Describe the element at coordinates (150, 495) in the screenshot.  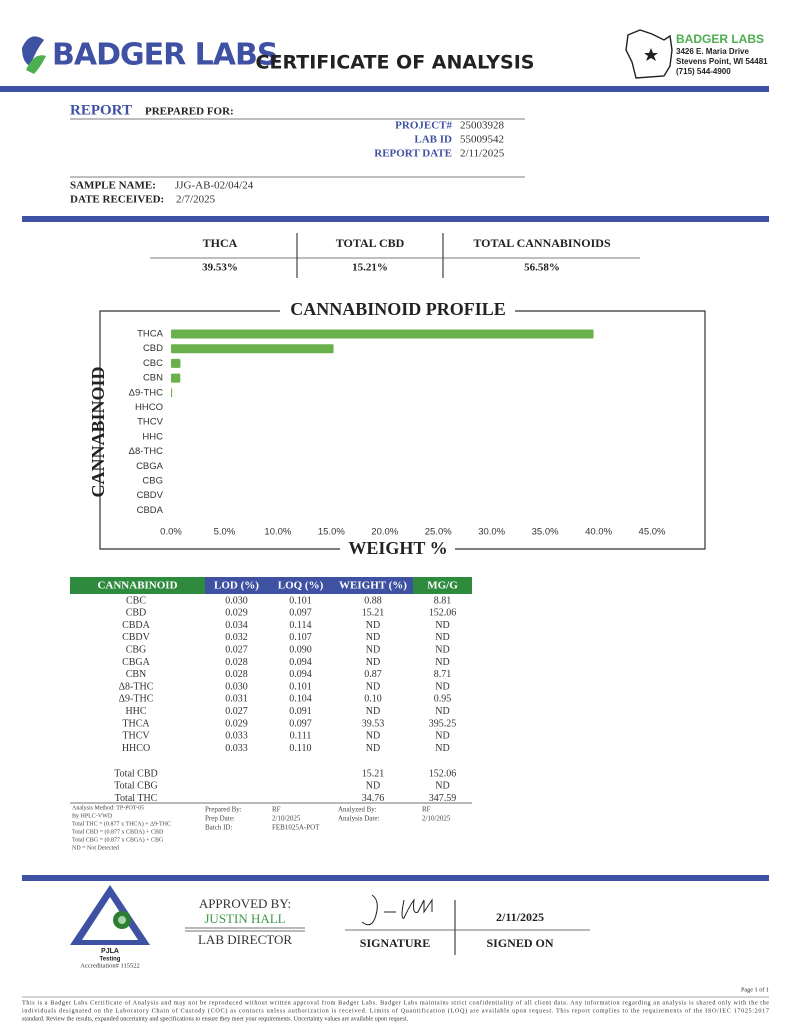
I see `y-tick-label: CBDV` at that location.